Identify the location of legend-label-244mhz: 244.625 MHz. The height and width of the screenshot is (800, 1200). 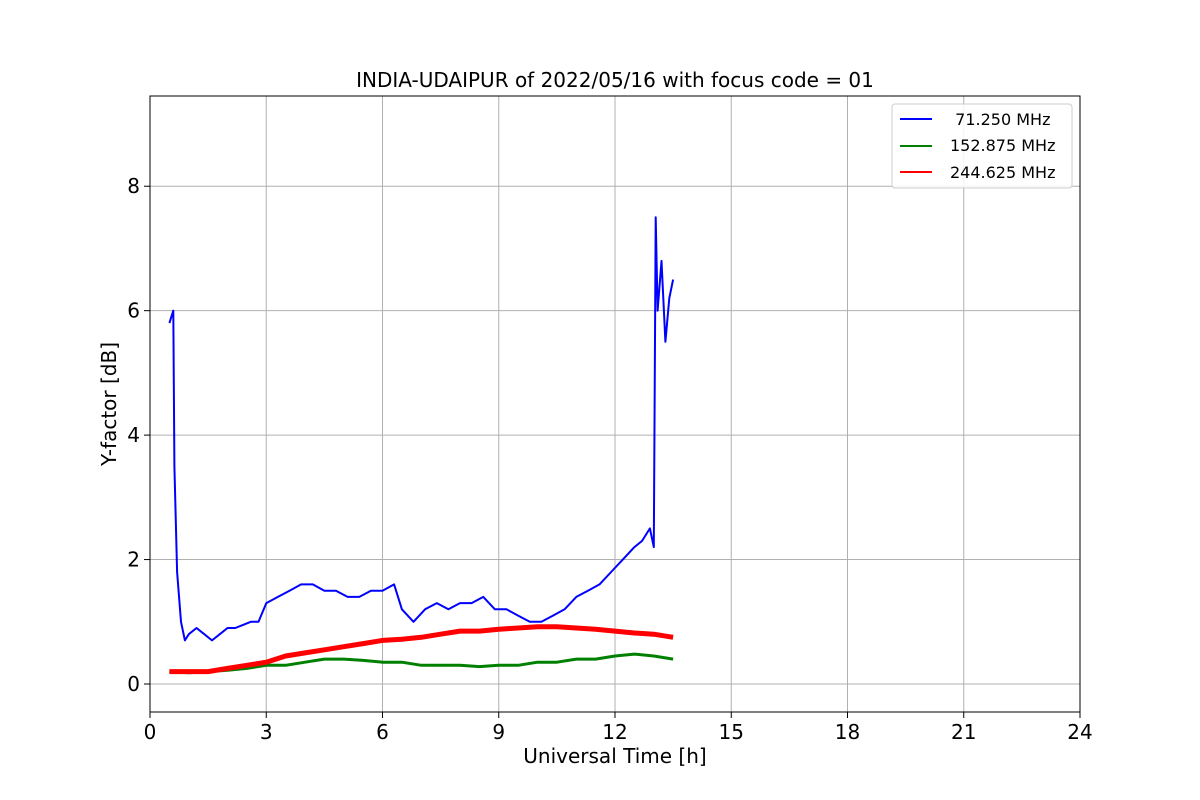
(1002, 172).